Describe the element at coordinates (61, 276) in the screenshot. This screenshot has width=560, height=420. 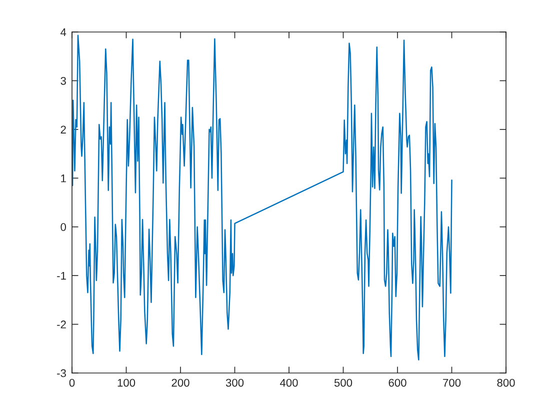
I see `y-tick-label: -1` at that location.